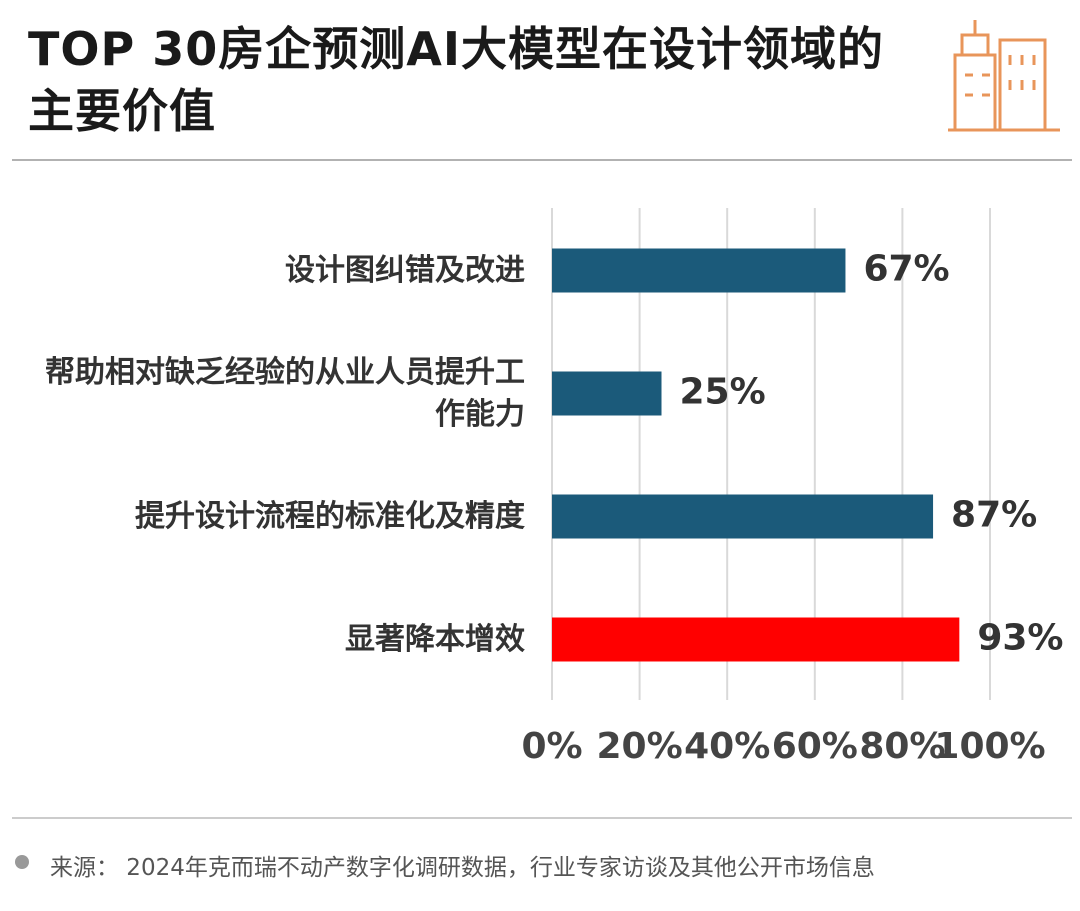 Image resolution: width=1080 pixels, height=911 pixels. I want to click on category-label: 设计图纠错及改进, so click(405, 270).